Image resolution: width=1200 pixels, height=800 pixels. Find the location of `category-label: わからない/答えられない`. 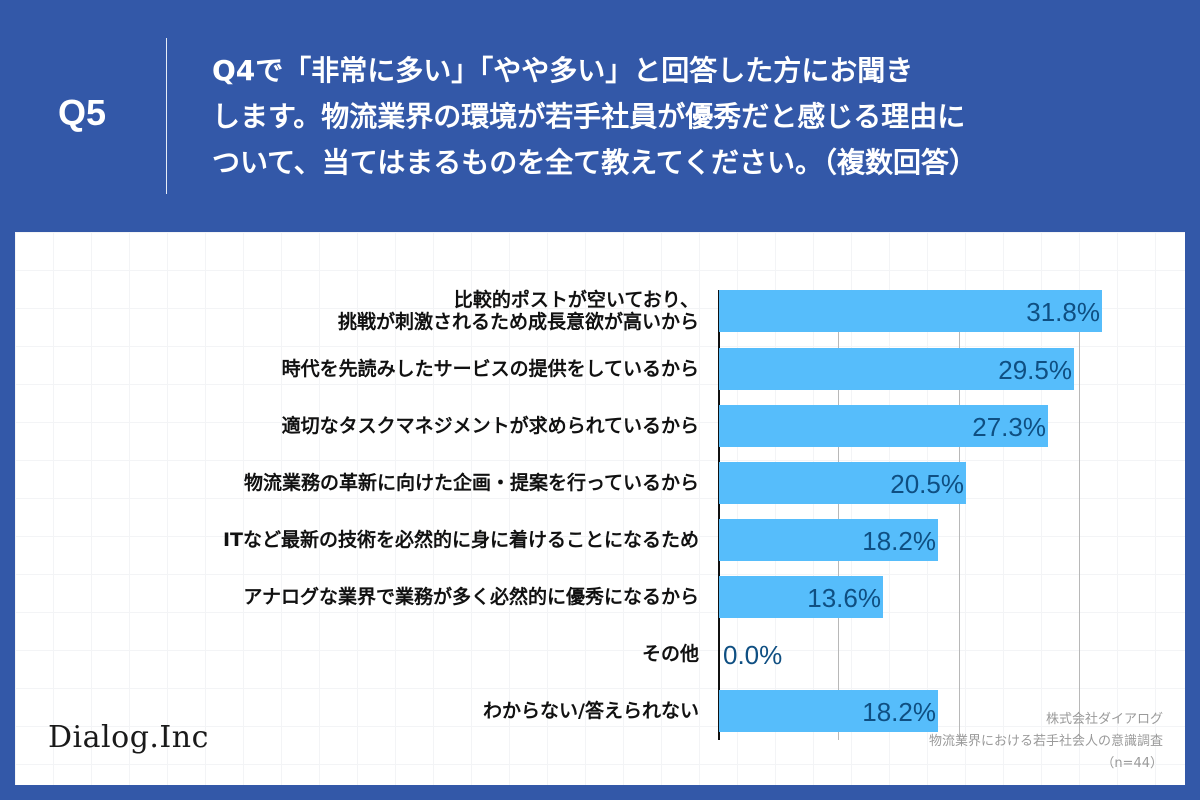

category-label: わからない/答えられない is located at coordinates (591, 711).